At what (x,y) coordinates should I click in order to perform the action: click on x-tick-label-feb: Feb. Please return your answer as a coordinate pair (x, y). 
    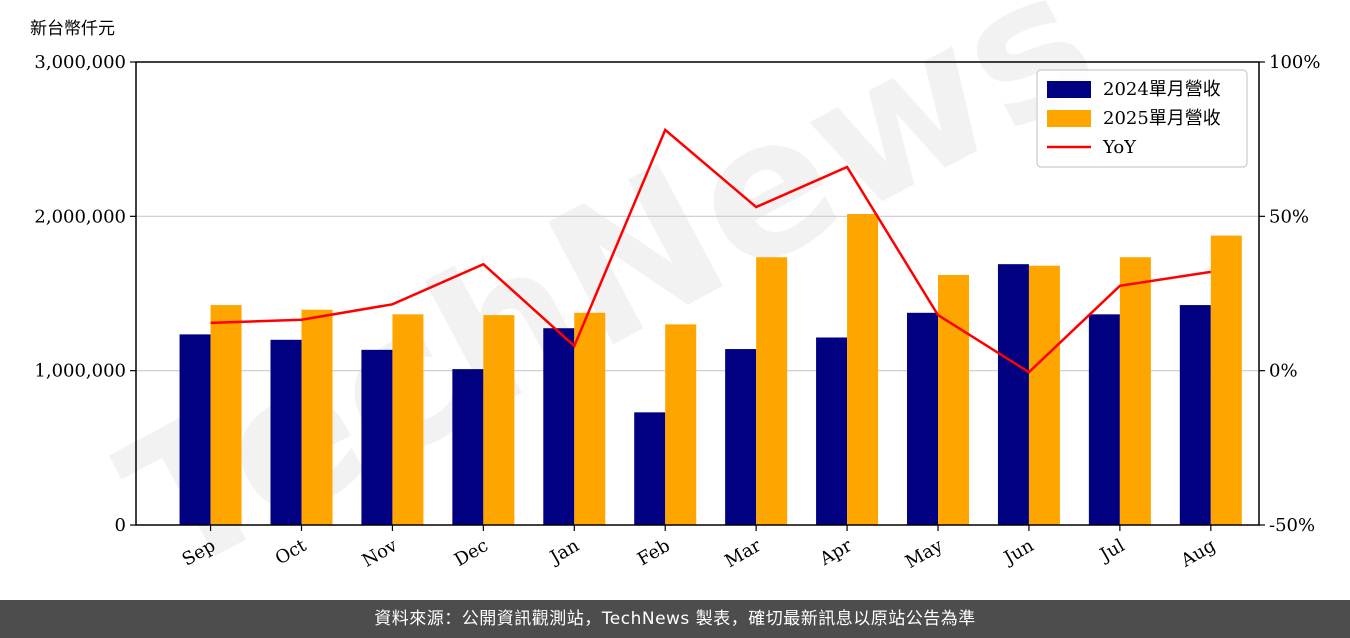
    Looking at the image, I should click on (654, 552).